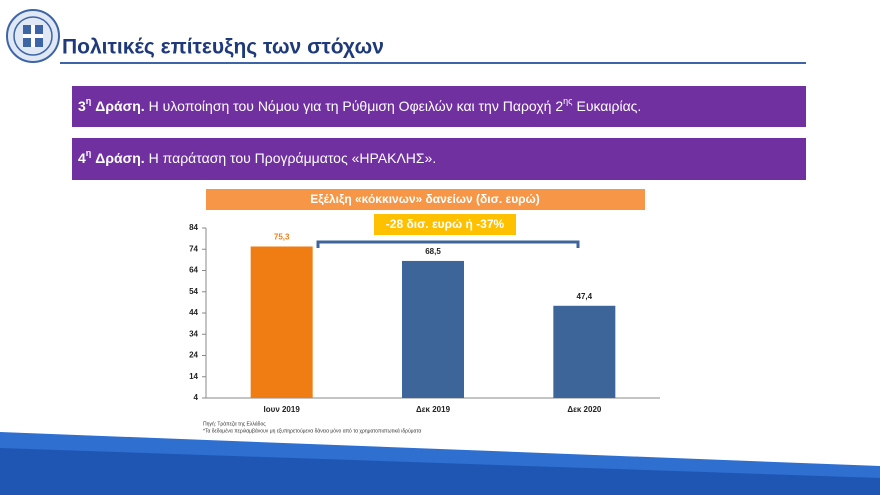 The image size is (880, 495). I want to click on y-tick-label: 64, so click(193, 270).